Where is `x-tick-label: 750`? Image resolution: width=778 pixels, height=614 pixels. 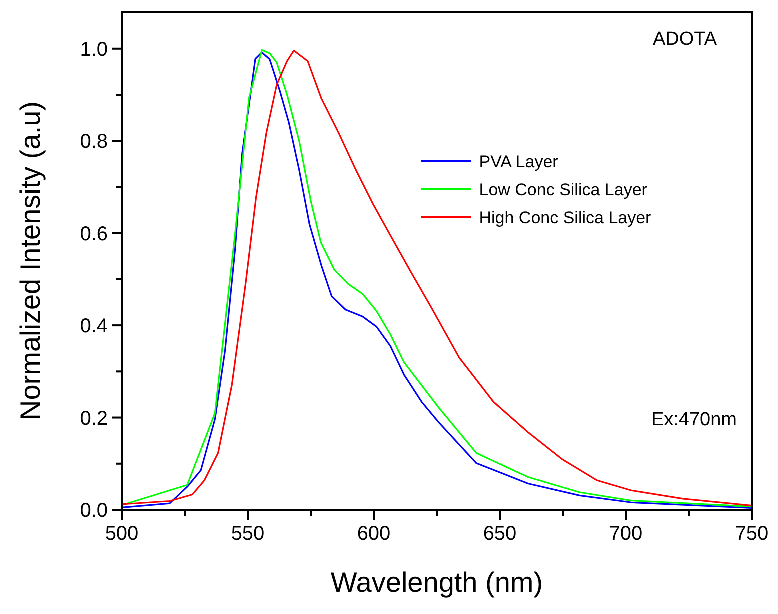 x-tick-label: 750 is located at coordinates (752, 534).